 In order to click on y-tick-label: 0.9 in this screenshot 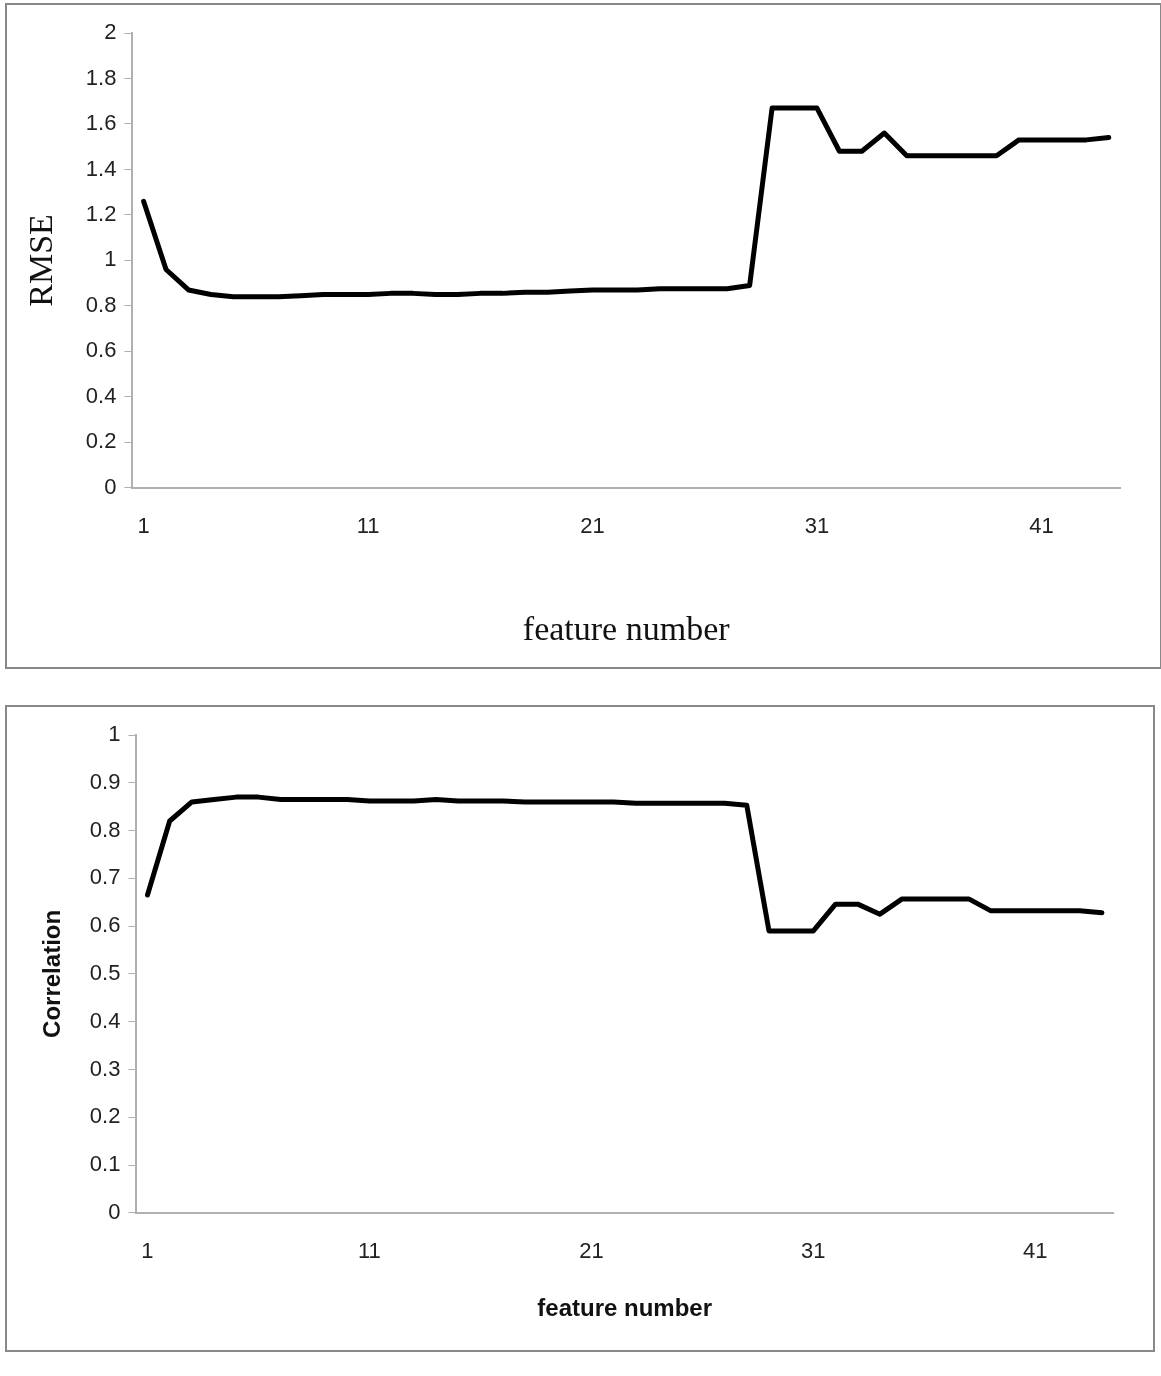, I will do `click(105, 781)`.